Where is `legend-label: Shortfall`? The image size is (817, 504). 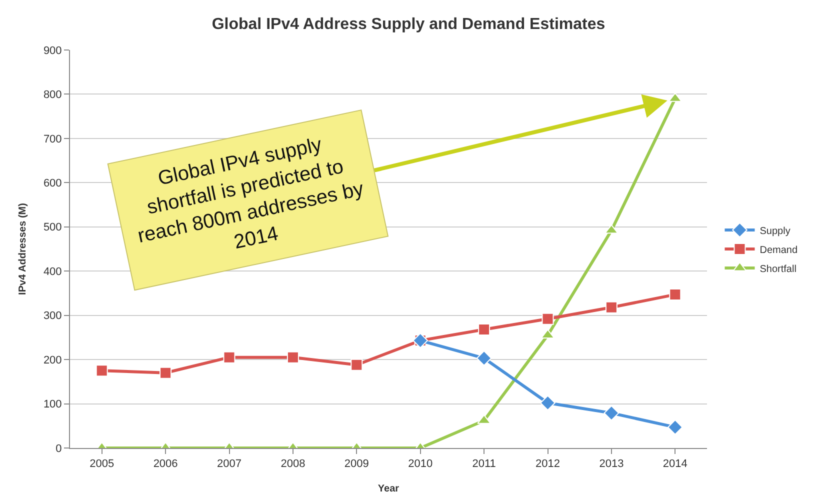 legend-label: Shortfall is located at coordinates (778, 269).